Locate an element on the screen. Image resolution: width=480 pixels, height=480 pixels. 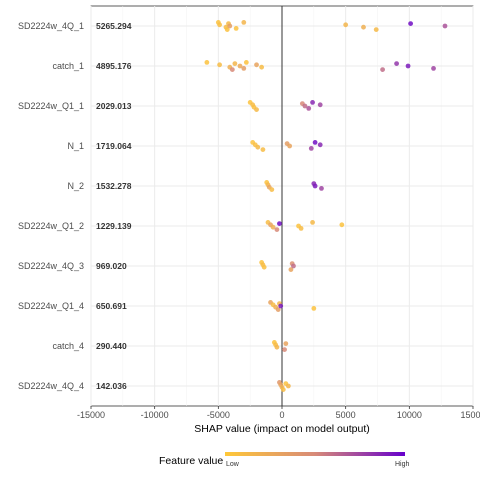
legend-high-label: High is located at coordinates (402, 464).